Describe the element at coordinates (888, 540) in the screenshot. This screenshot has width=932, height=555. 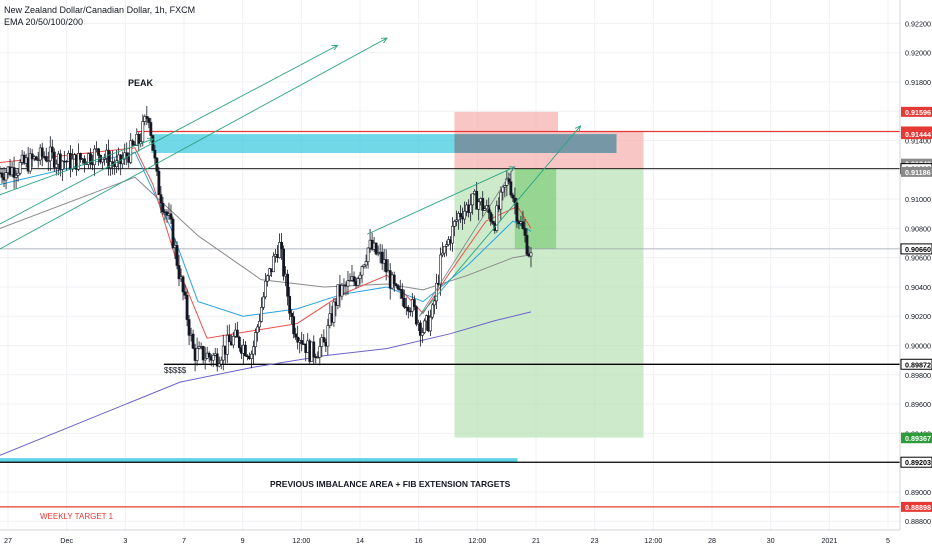
I see `time-tick-label: 5` at that location.